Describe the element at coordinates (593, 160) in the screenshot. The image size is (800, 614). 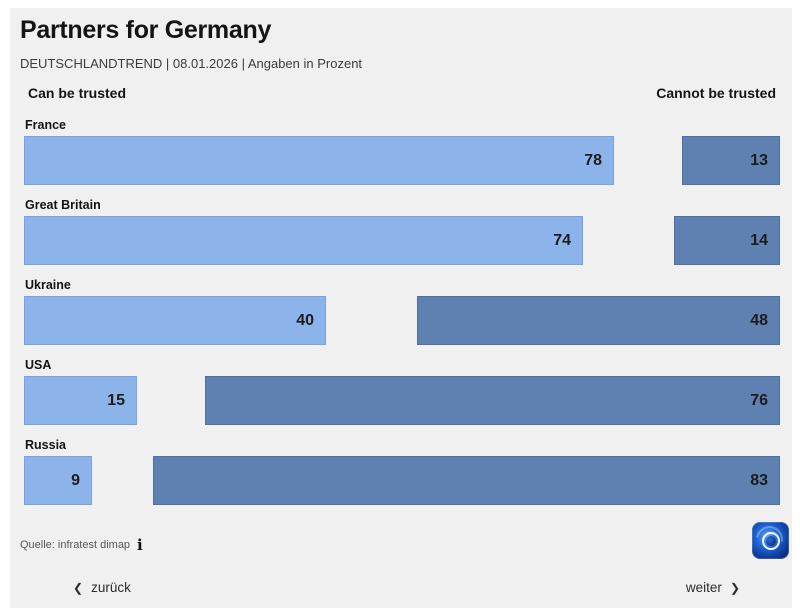
I see `bar-value: 78` at that location.